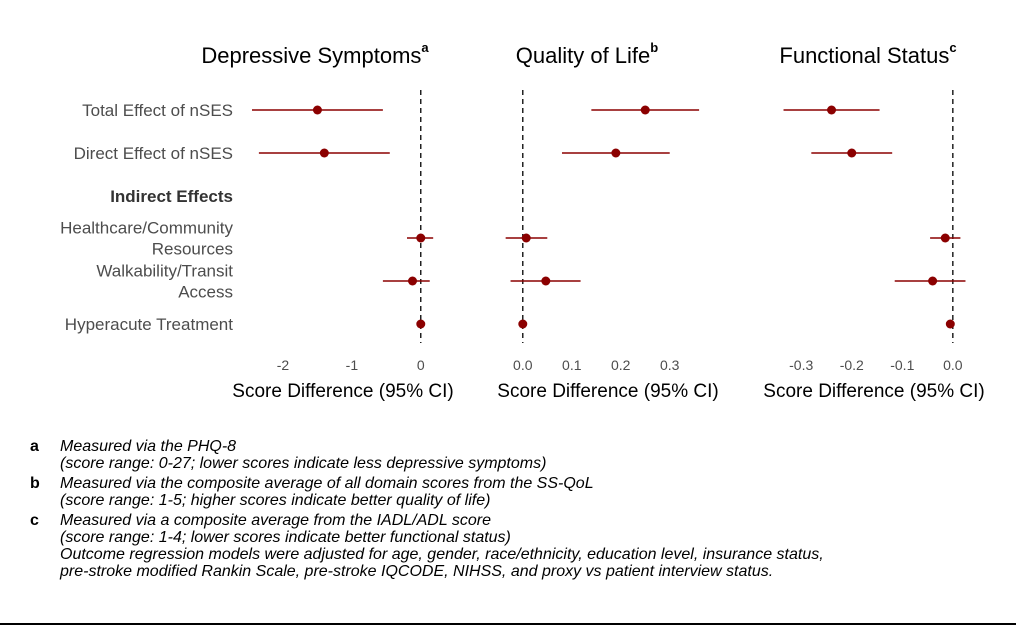 This screenshot has height=626, width=1016. Describe the element at coordinates (670, 365) in the screenshot. I see `tick-label: 0.3` at that location.